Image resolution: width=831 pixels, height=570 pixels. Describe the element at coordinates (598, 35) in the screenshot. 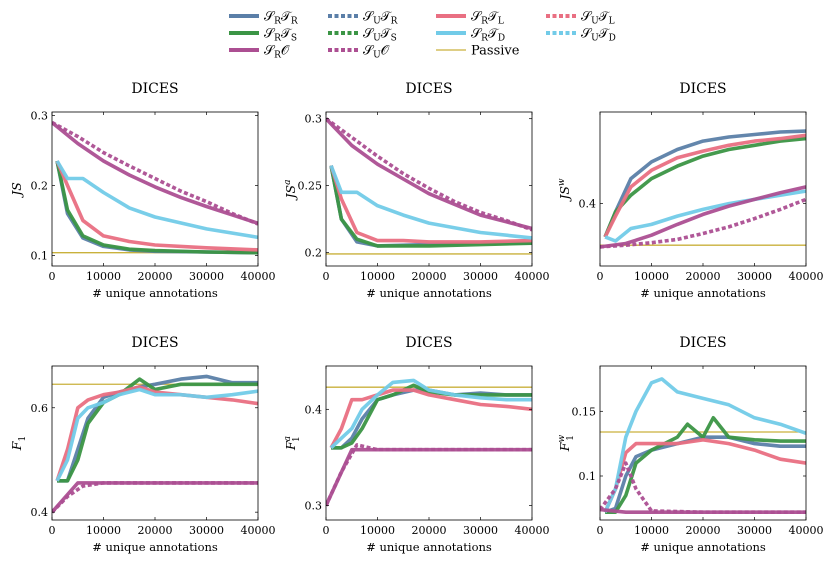

I see `legend-label-sutd: 𝒮U𝒯D` at that location.